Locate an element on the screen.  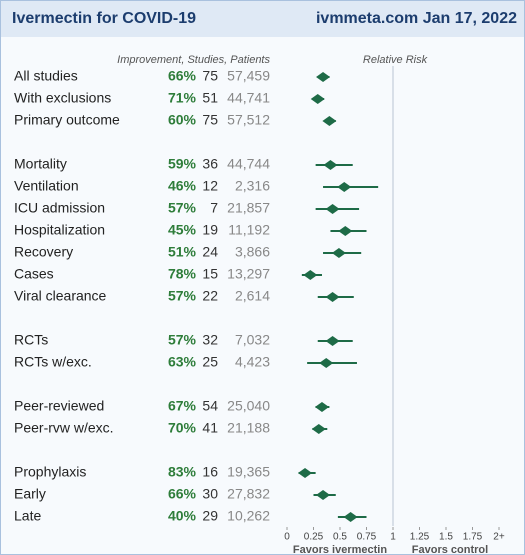
row-label: Early is located at coordinates (30, 494).